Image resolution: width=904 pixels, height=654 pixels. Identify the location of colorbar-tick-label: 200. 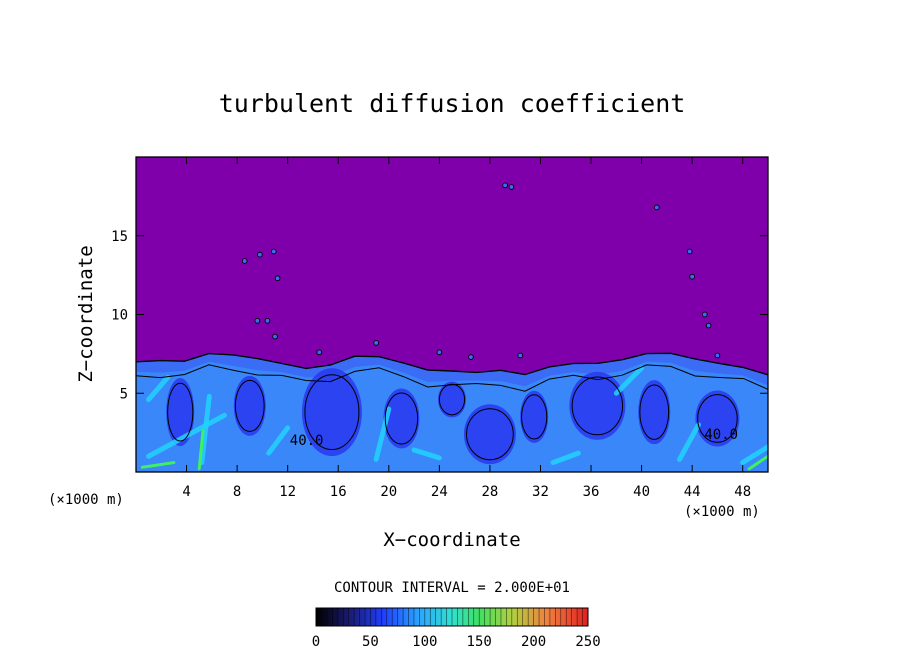
(533, 642).